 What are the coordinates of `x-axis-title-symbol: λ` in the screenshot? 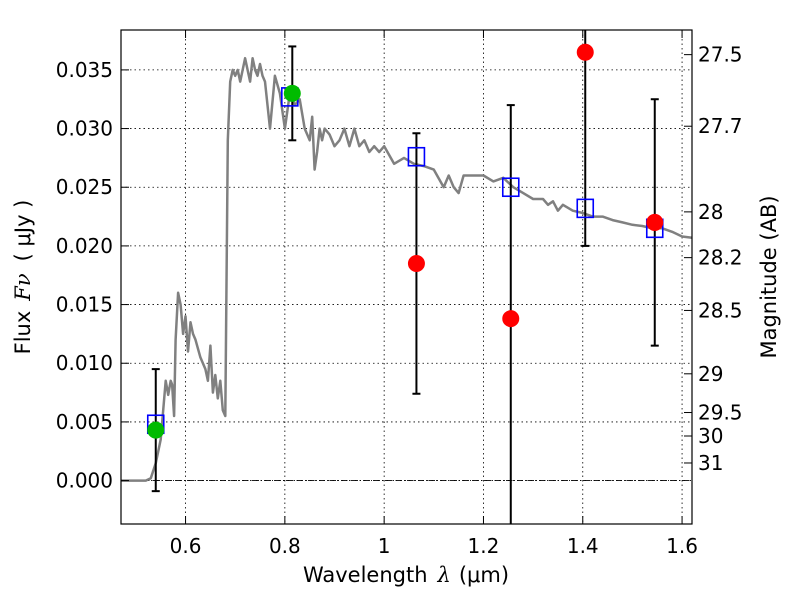 It's located at (444, 575).